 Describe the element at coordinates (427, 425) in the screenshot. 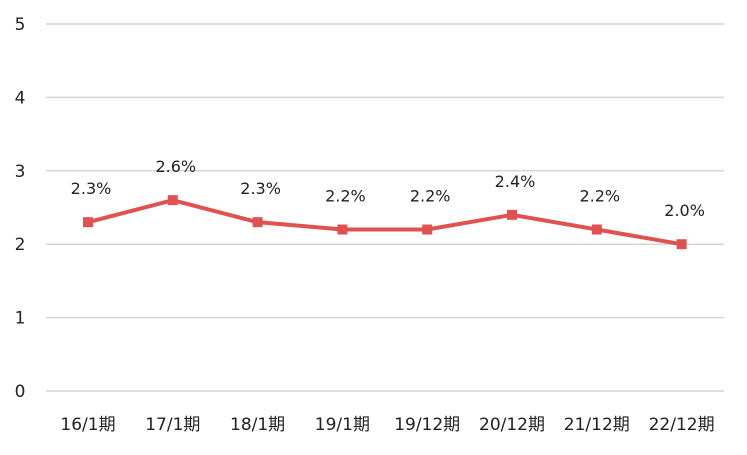

I see `x-tick-label: 19/12期` at that location.